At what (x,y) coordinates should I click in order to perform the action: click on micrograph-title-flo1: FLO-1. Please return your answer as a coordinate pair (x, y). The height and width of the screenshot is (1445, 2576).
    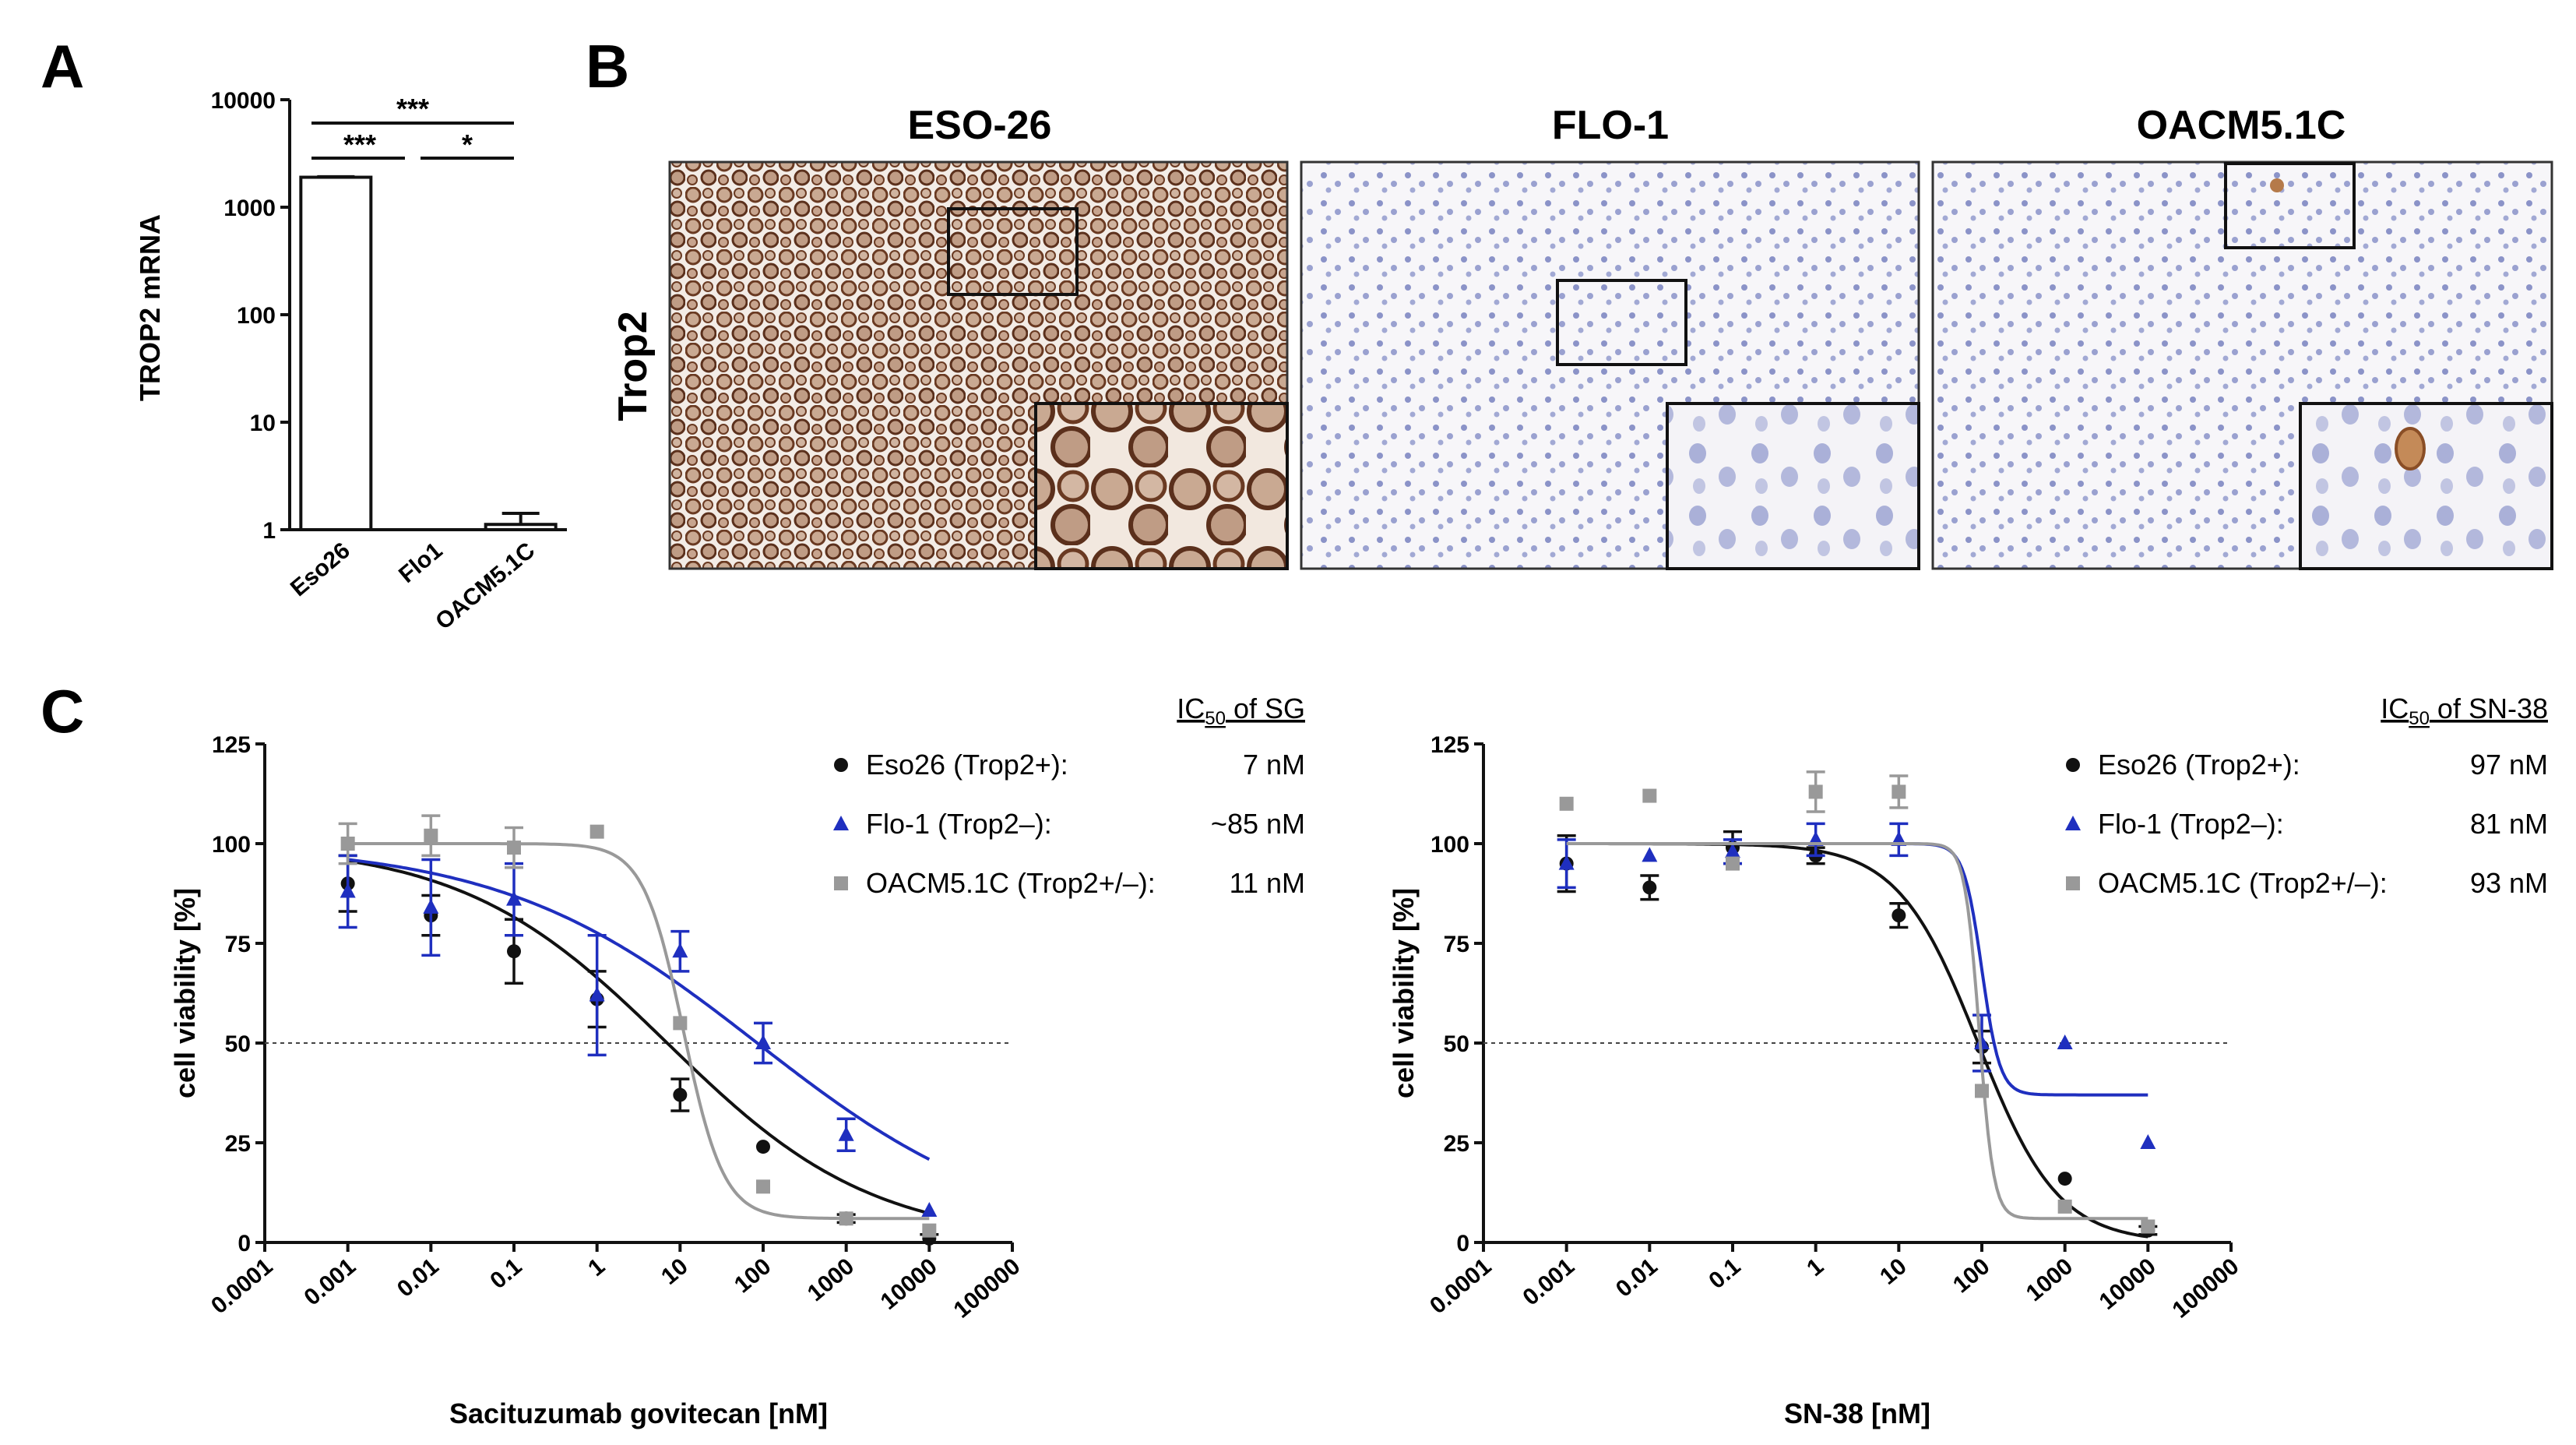
    Looking at the image, I should click on (1610, 125).